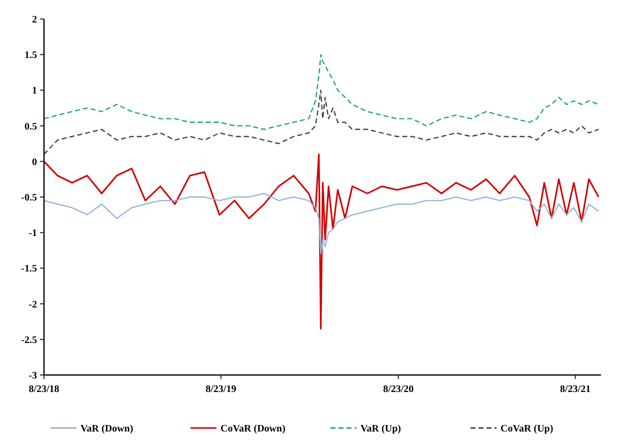 The width and height of the screenshot is (621, 448). Describe the element at coordinates (527, 429) in the screenshot. I see `legend-label: CoVaR (Up)` at that location.